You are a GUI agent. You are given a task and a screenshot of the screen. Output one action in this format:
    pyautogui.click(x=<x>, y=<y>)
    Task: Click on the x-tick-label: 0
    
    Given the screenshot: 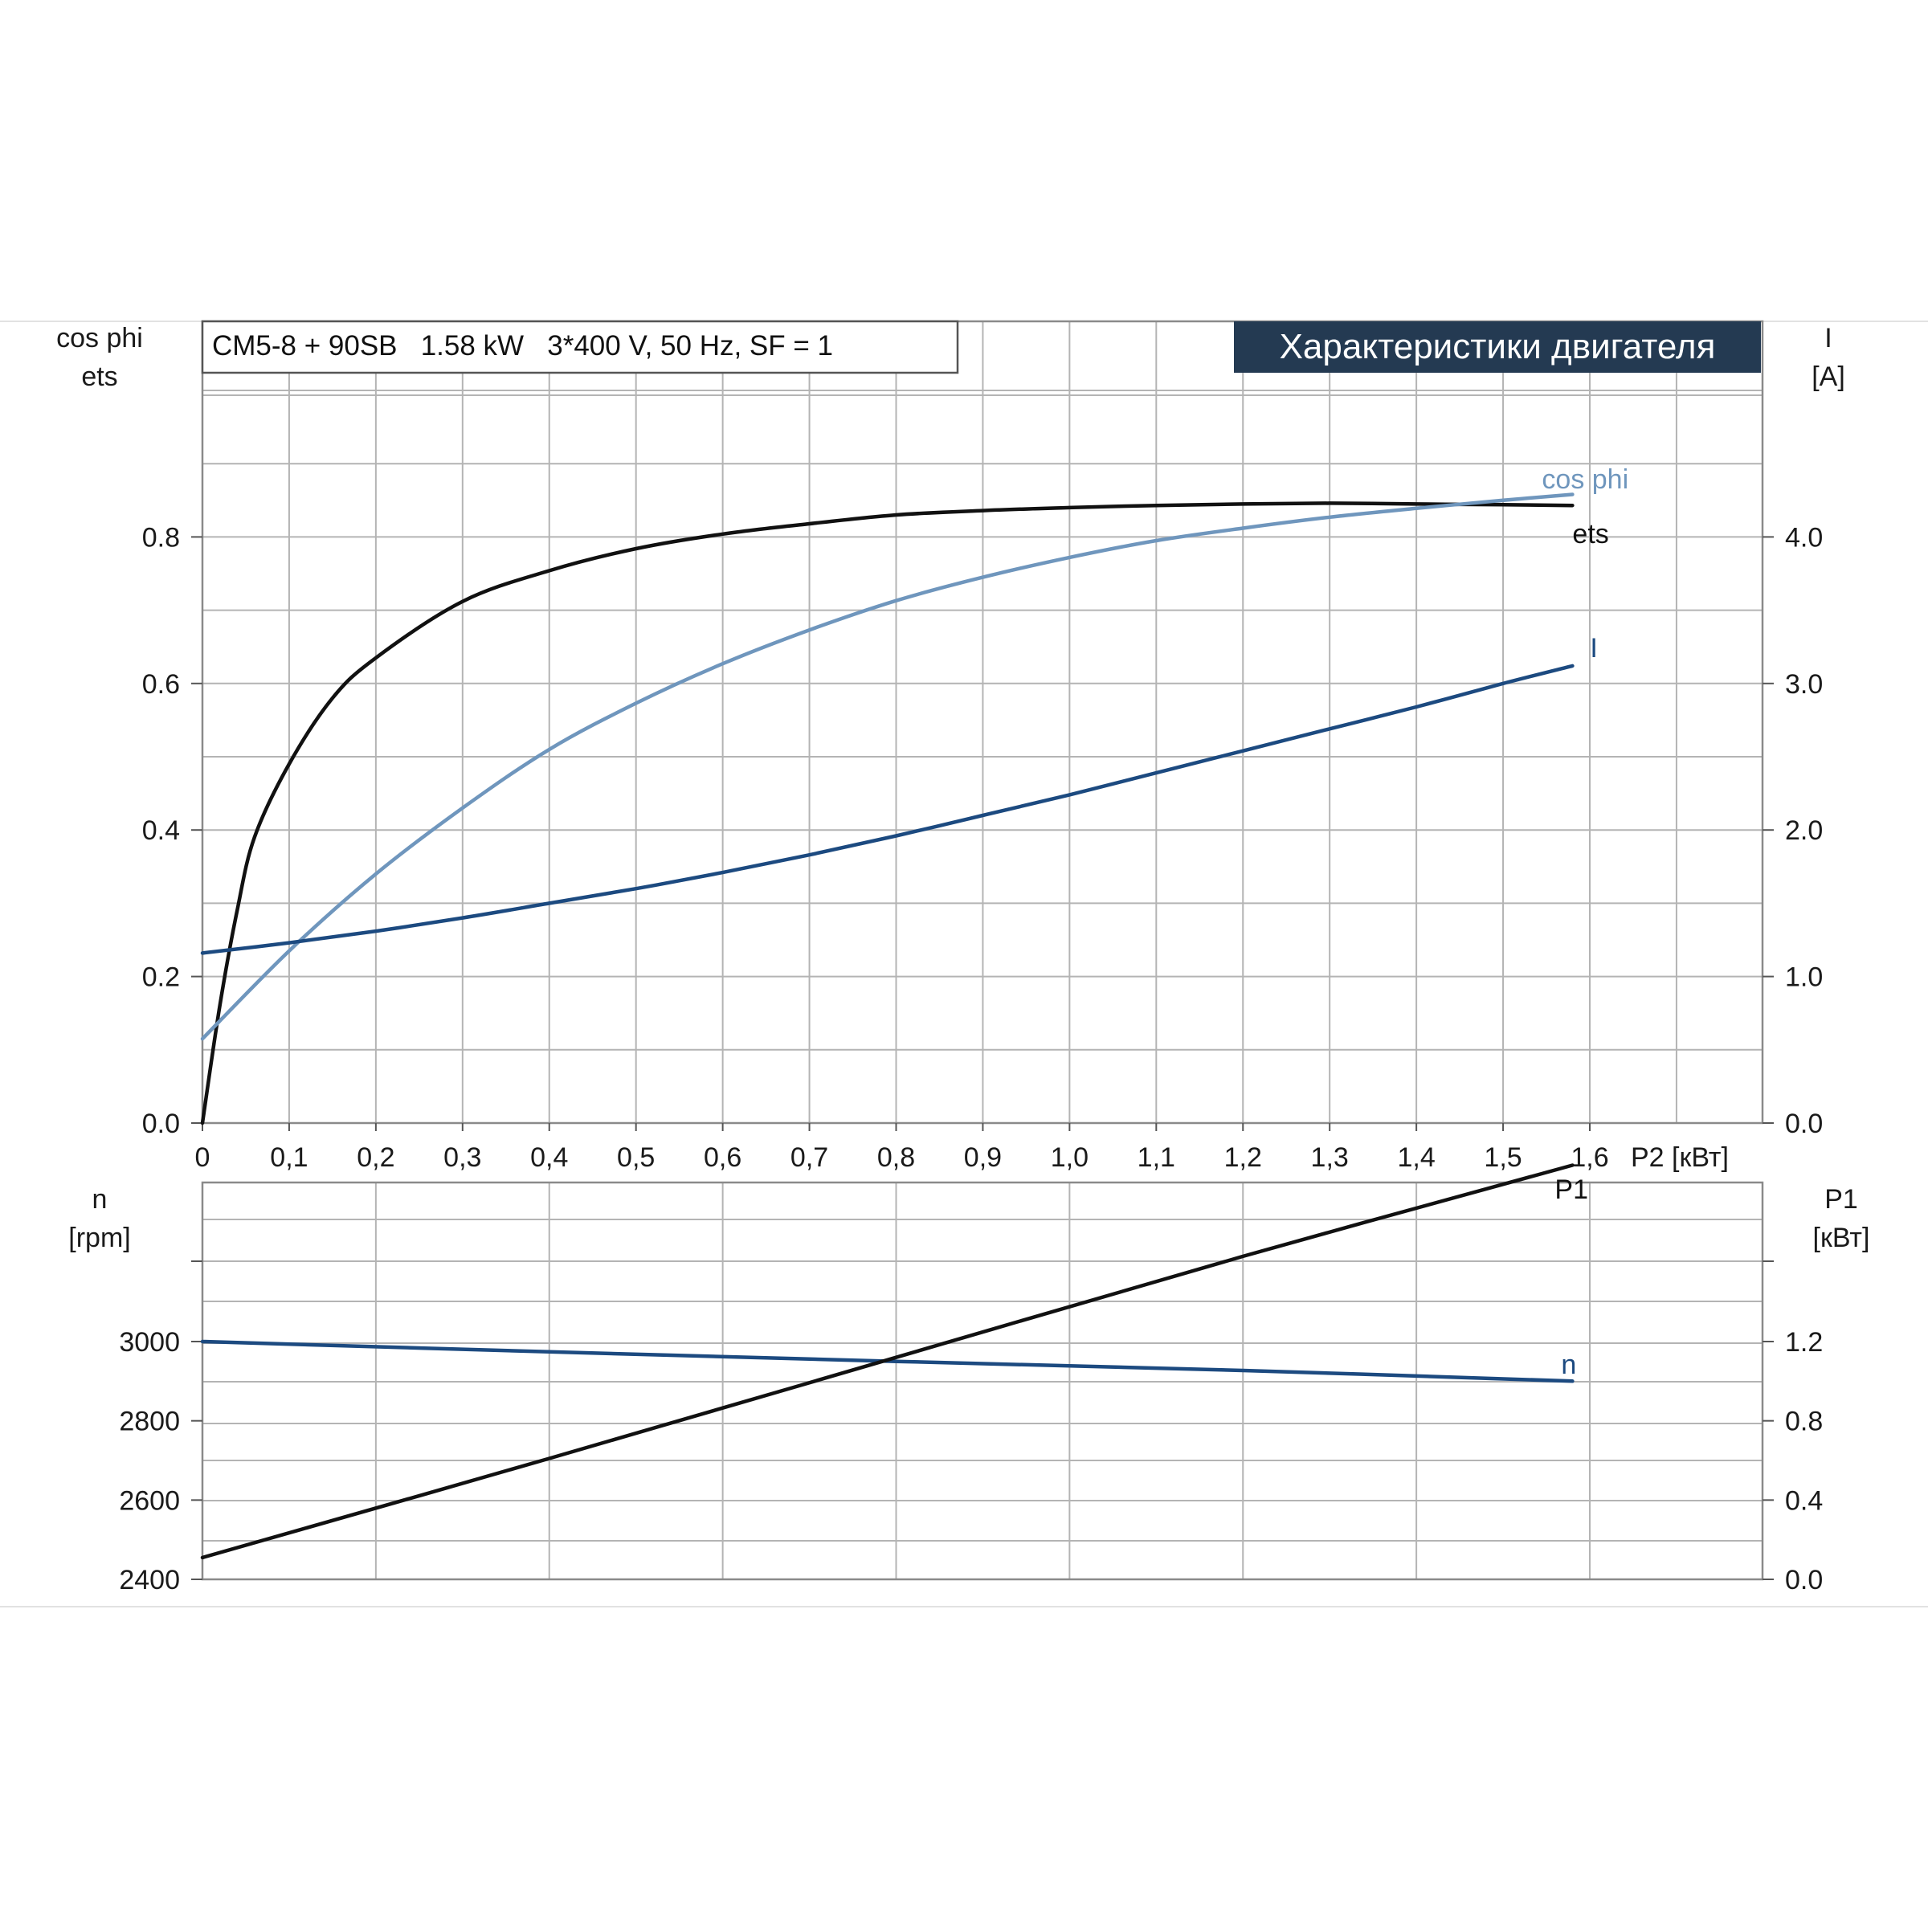 What is the action you would take?
    pyautogui.click(x=202, y=1157)
    